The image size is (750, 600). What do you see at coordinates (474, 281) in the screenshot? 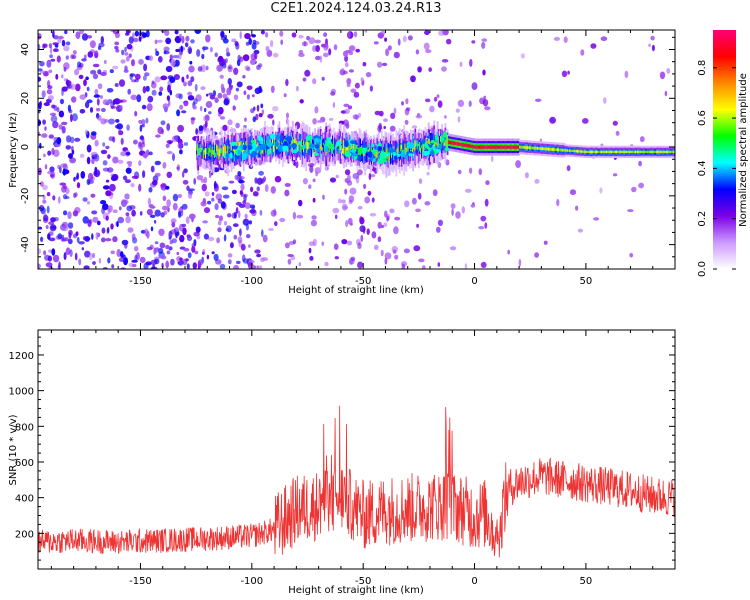
I see `spectrogram-x-tick-label: 0` at bounding box center [474, 281].